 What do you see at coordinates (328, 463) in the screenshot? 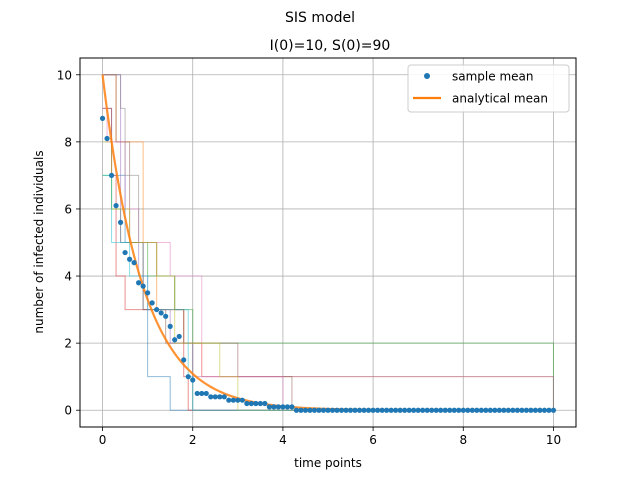
I see `x-axis-label: time points` at bounding box center [328, 463].